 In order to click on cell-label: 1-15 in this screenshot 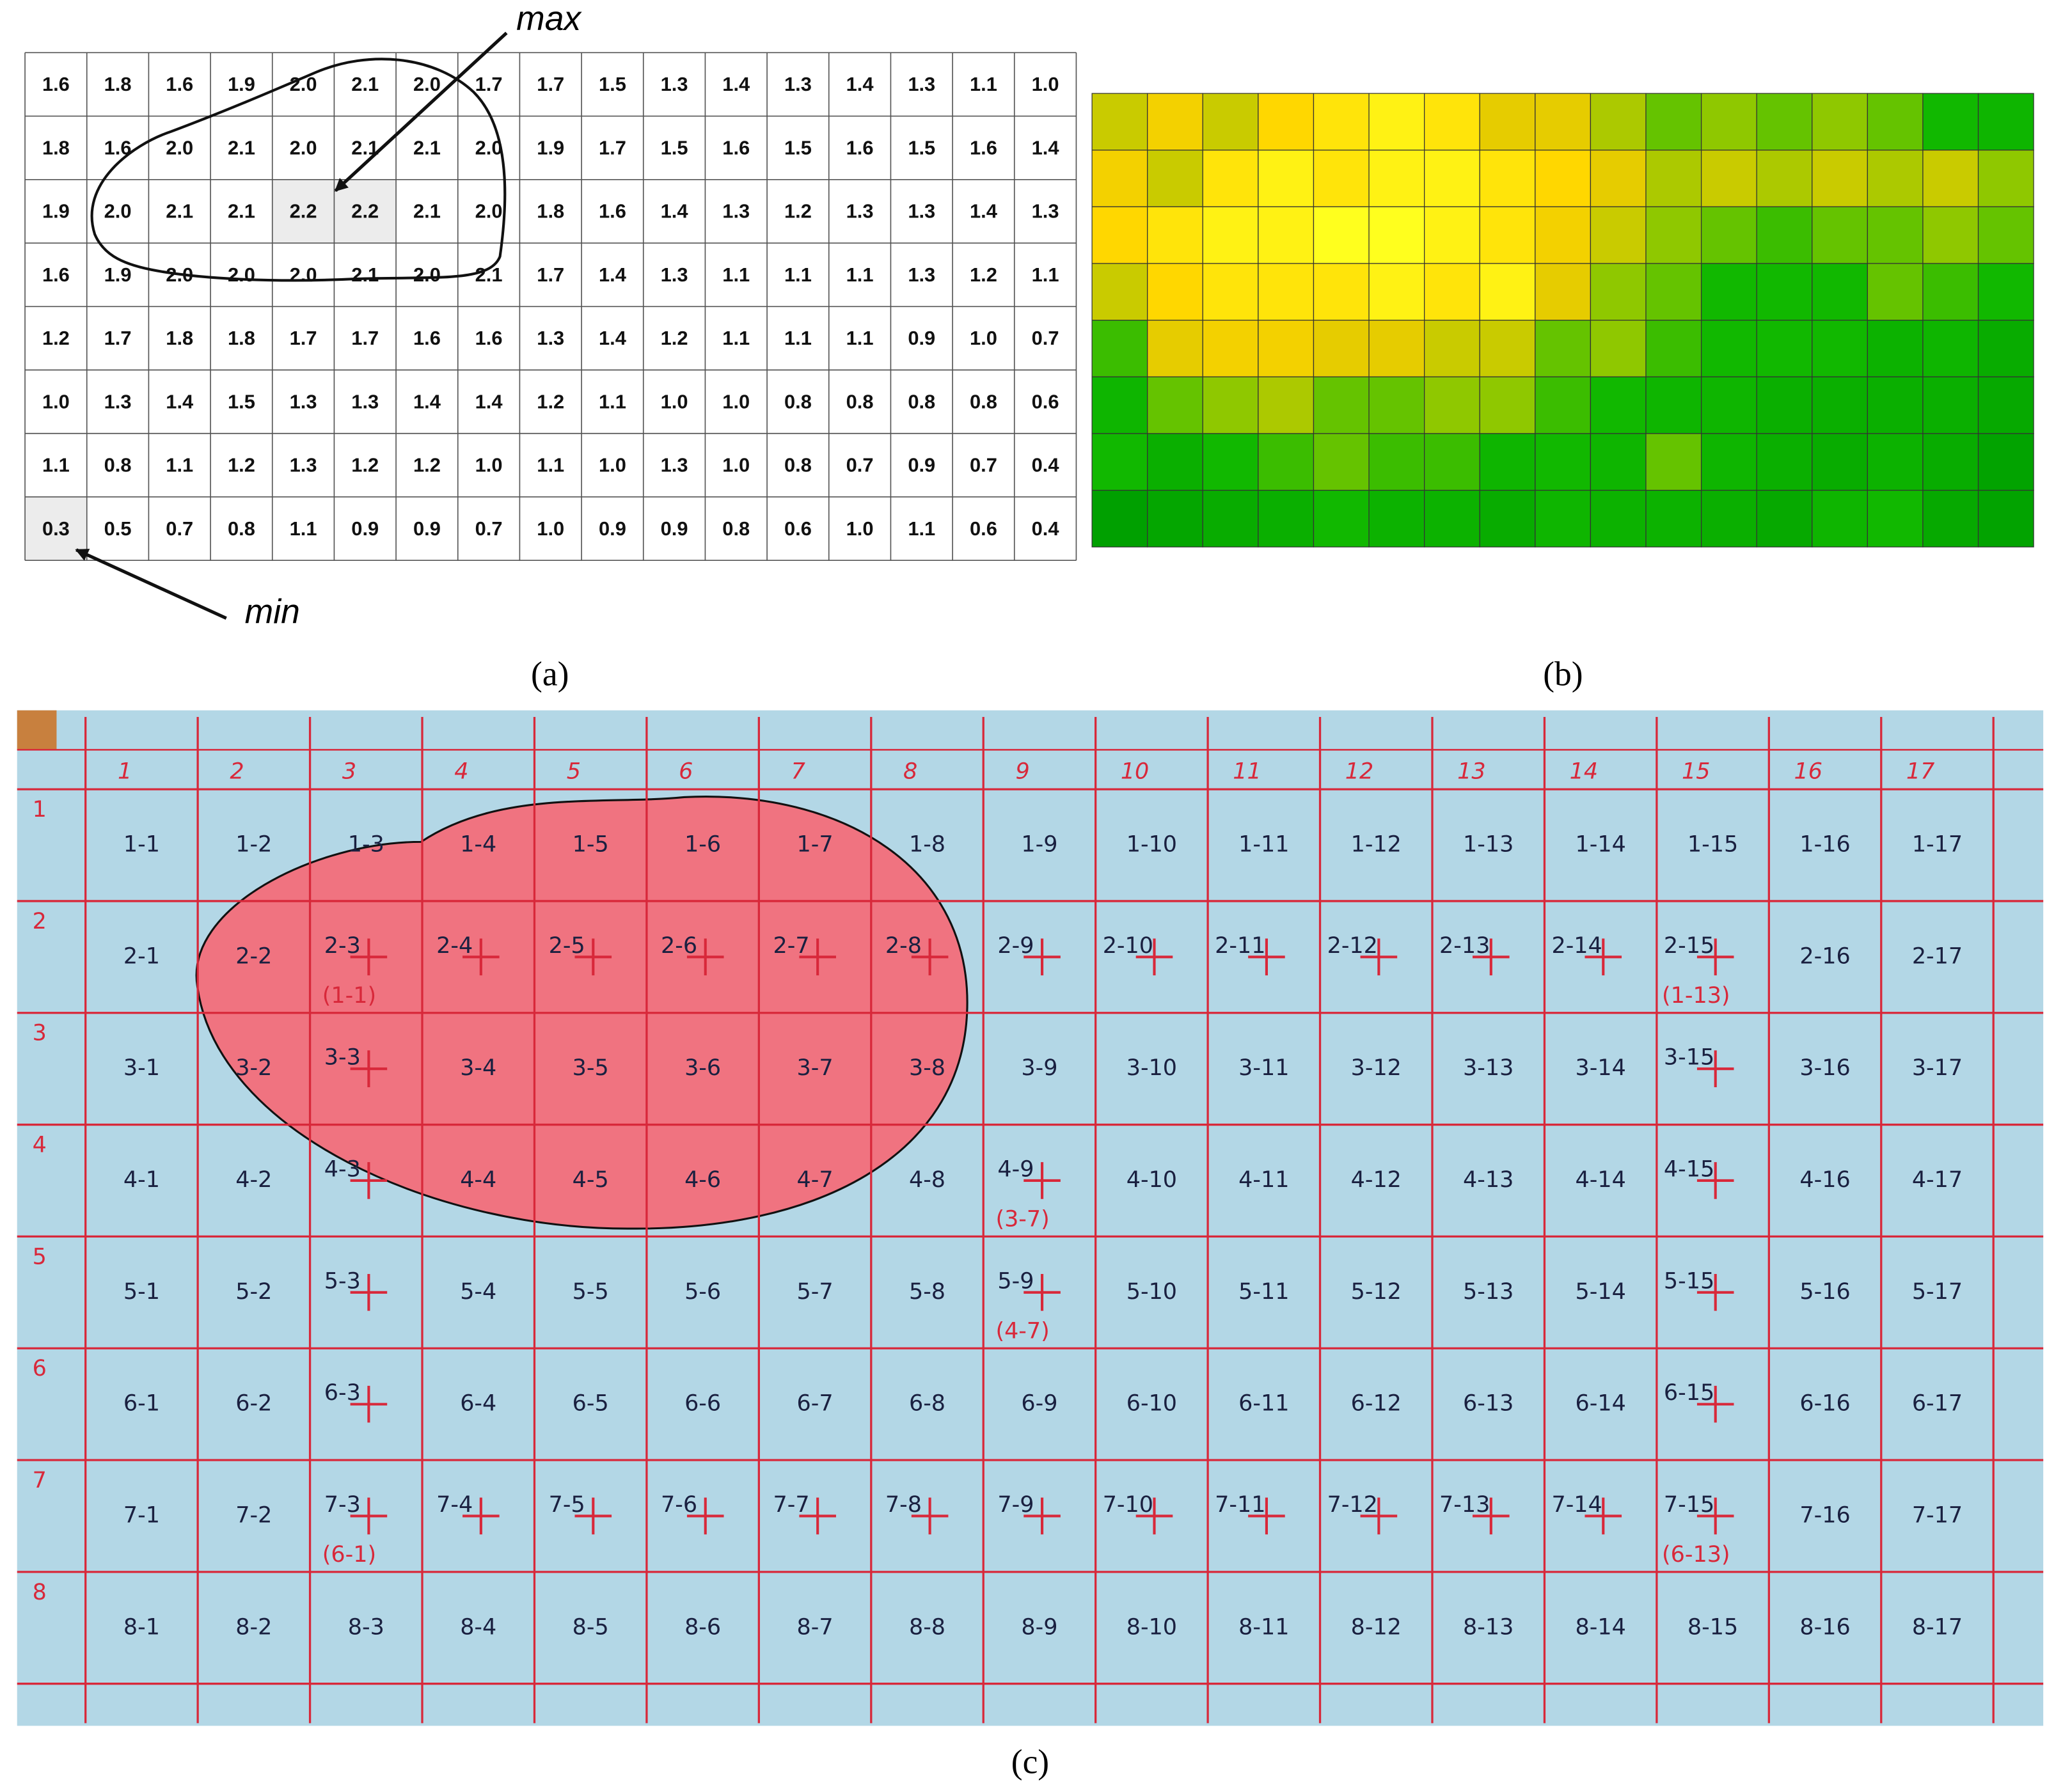, I will do `click(1713, 845)`.